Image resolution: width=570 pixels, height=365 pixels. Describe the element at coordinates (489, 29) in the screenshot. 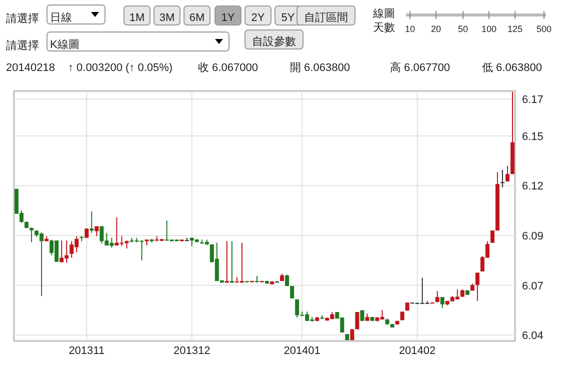

I see `annotation: 100` at that location.